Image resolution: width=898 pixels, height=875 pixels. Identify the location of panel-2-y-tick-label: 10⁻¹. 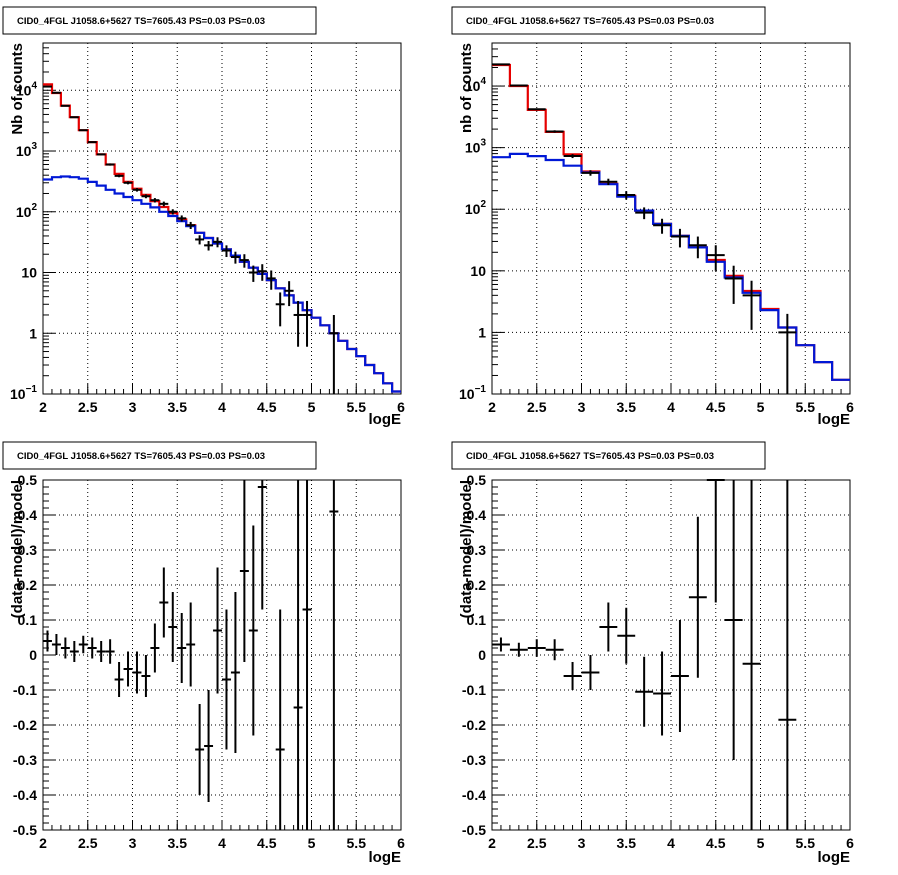
(472, 393).